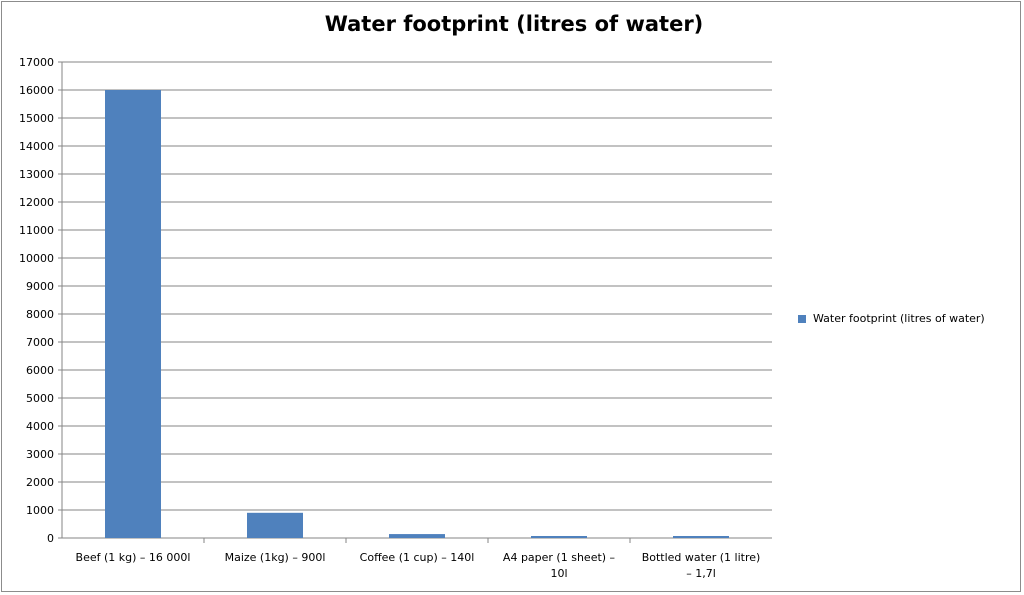 This screenshot has height=595, width=1024. I want to click on legend: Water footprint (litres of water), so click(891, 318).